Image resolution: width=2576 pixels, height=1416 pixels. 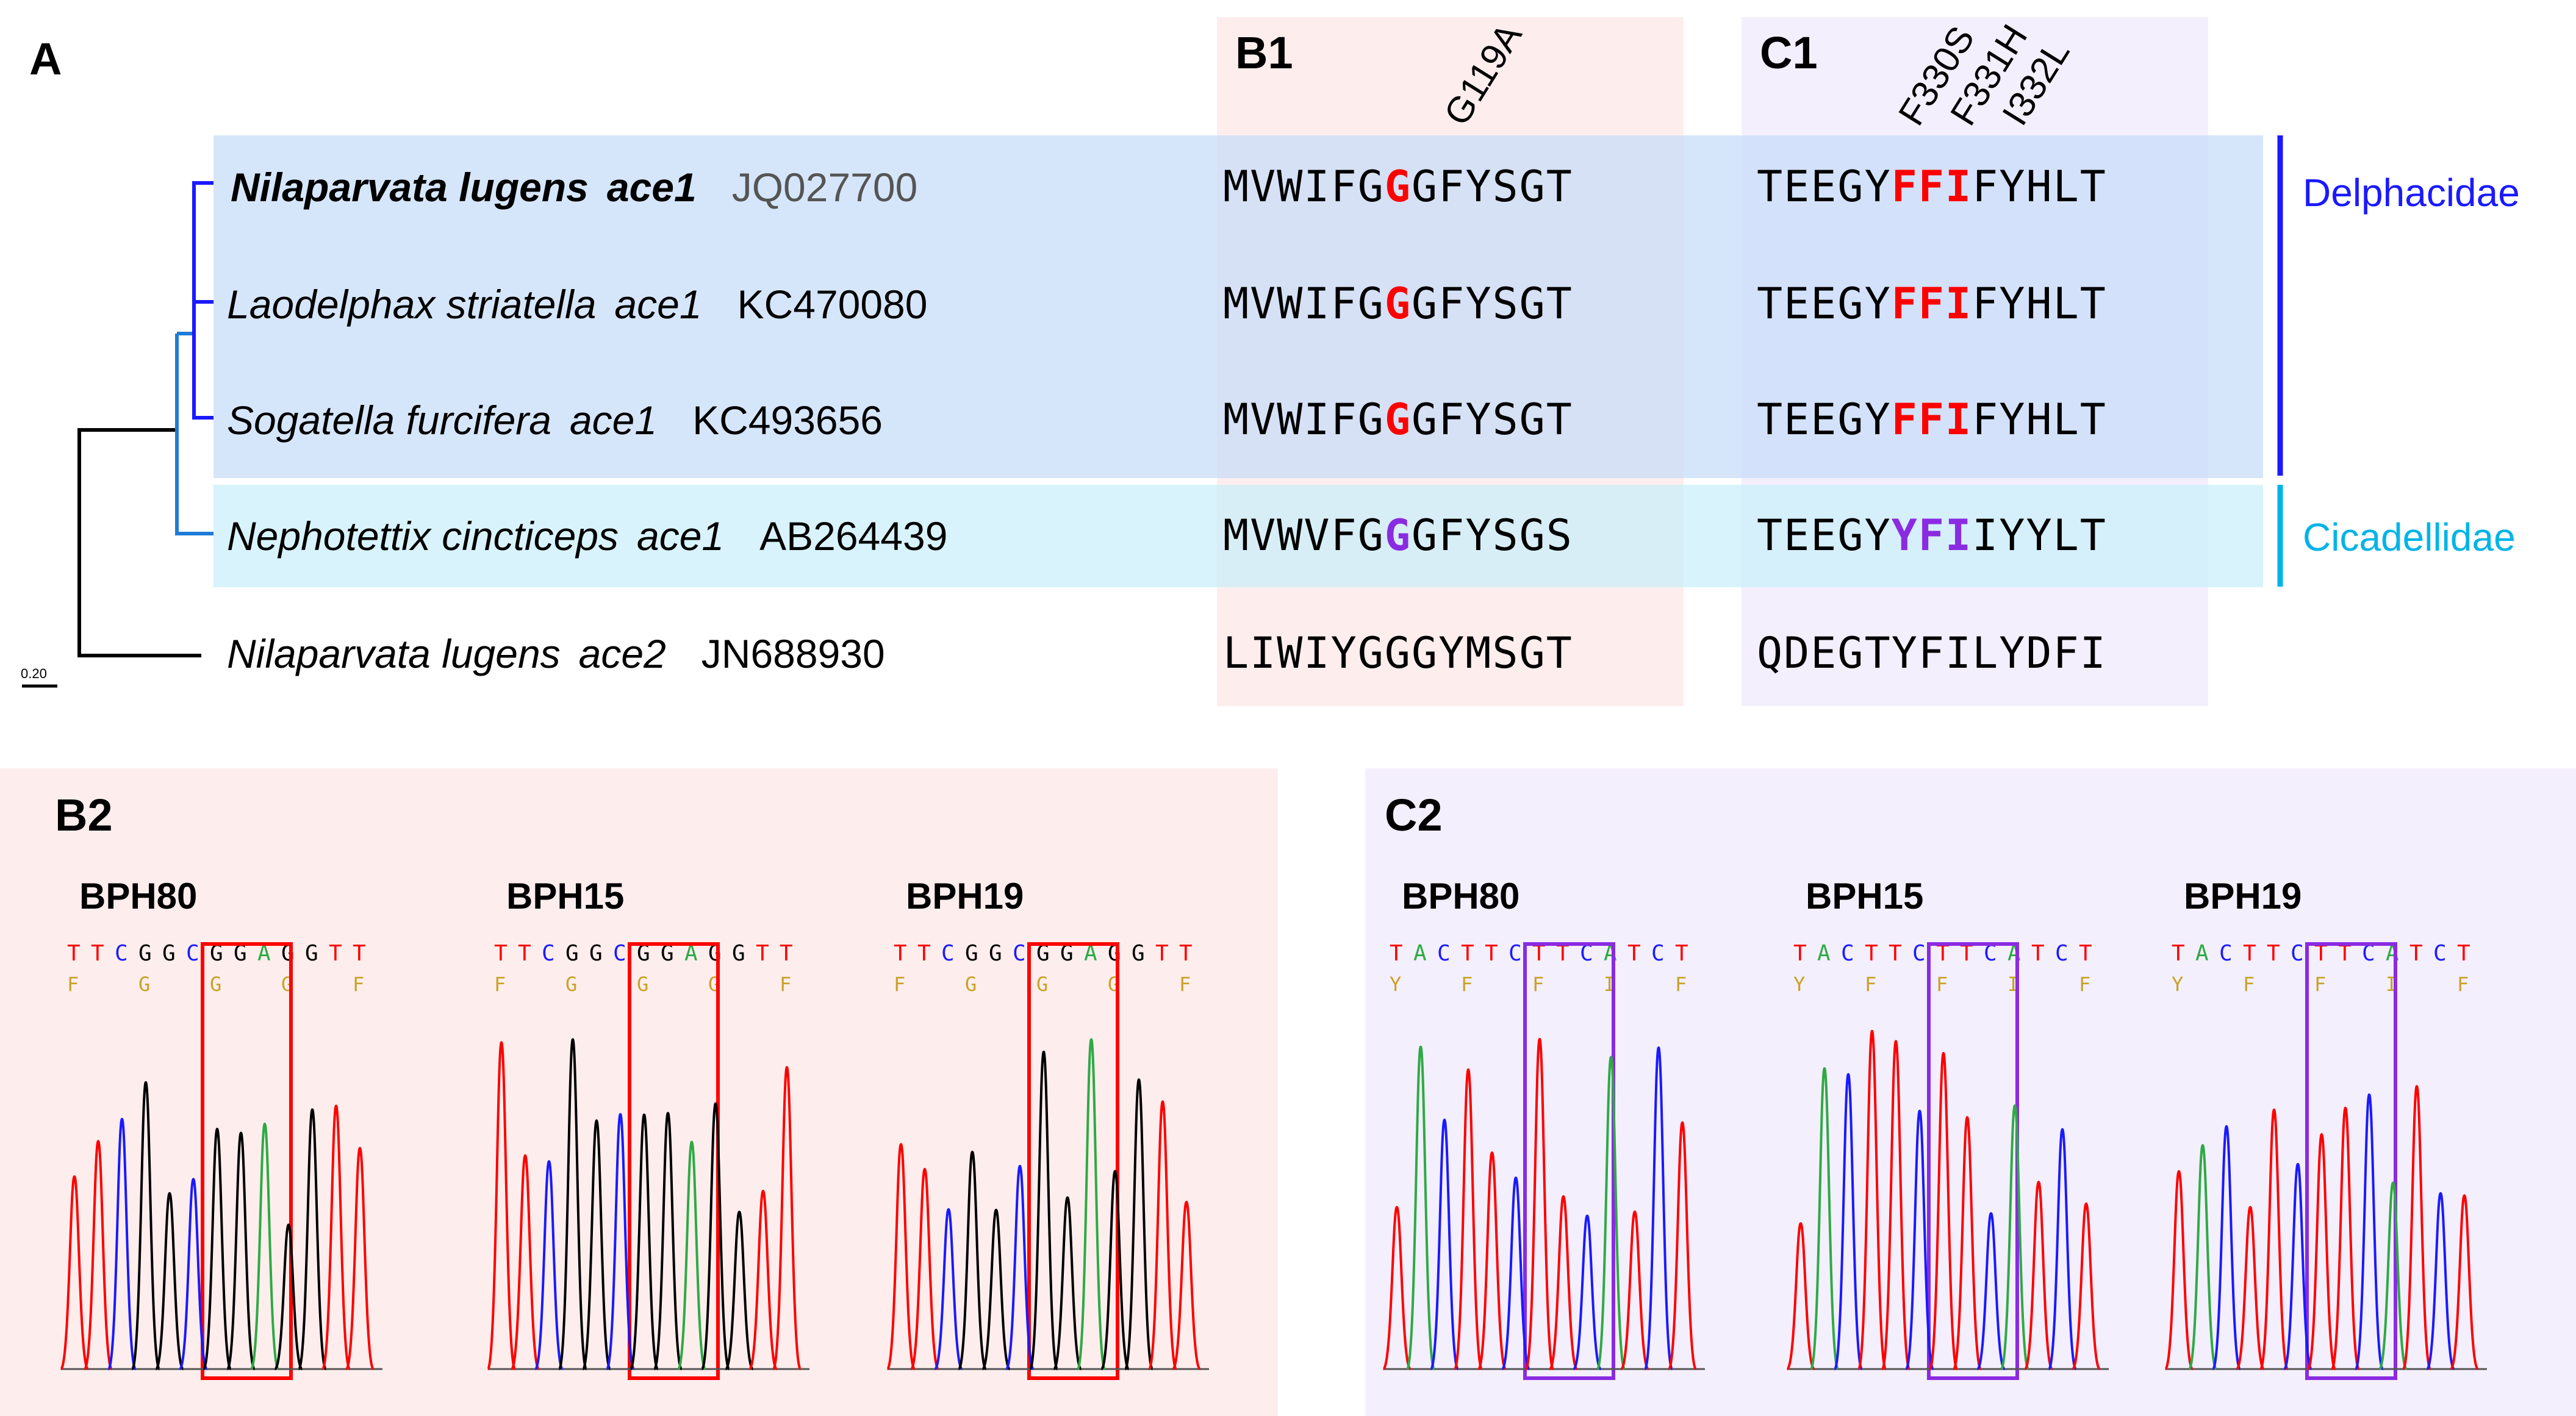 What do you see at coordinates (2243, 896) in the screenshot?
I see `sample-label: BPH19` at bounding box center [2243, 896].